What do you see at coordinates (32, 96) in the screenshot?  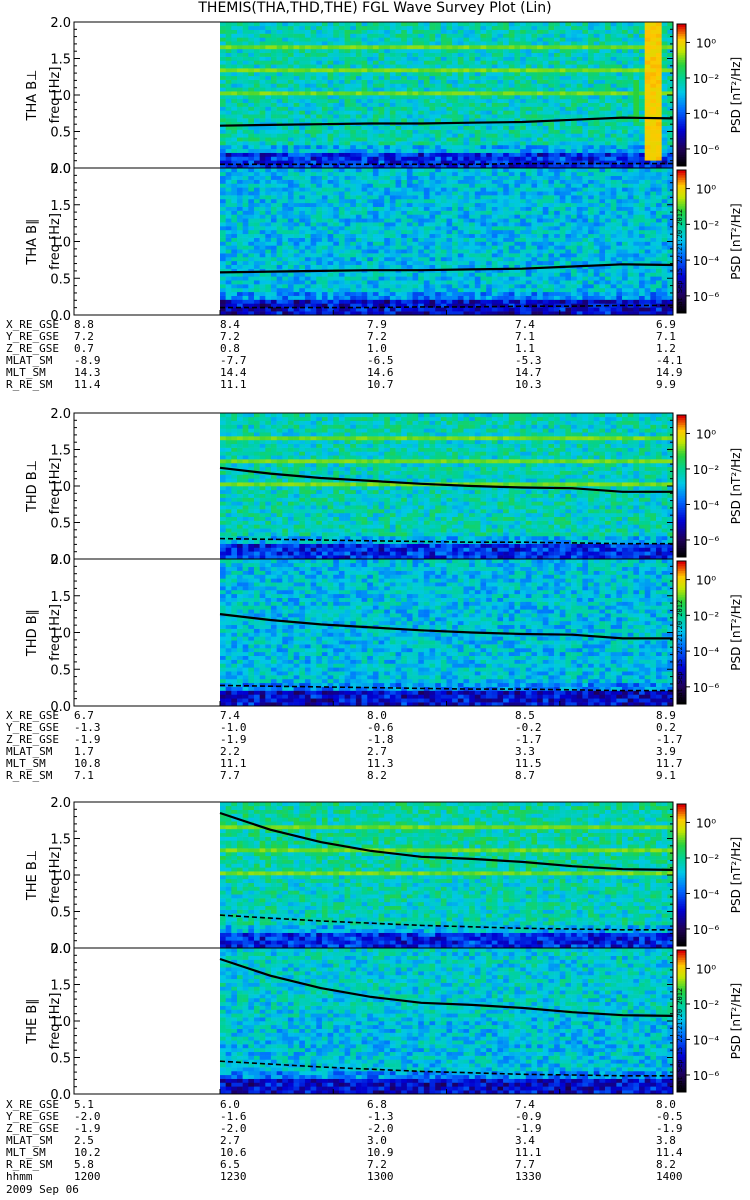 I see `panel-ylabel: THA B⊥` at bounding box center [32, 96].